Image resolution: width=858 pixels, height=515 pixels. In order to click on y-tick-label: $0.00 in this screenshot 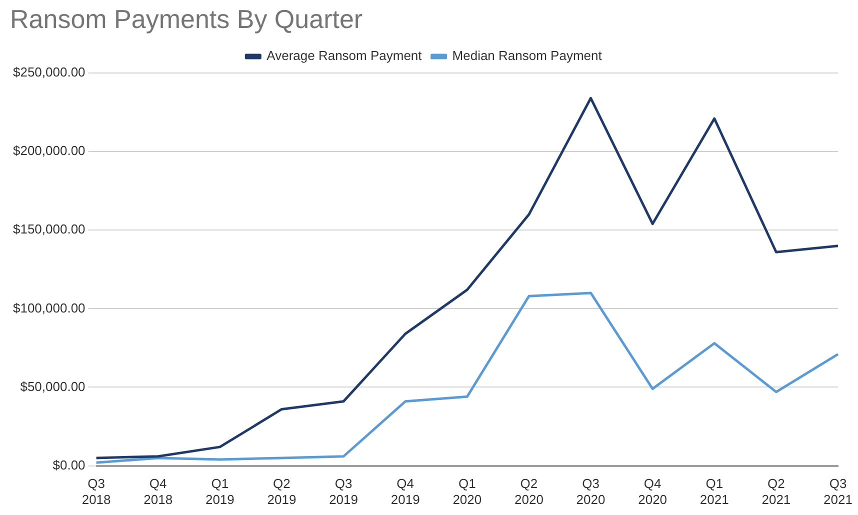, I will do `click(69, 464)`.